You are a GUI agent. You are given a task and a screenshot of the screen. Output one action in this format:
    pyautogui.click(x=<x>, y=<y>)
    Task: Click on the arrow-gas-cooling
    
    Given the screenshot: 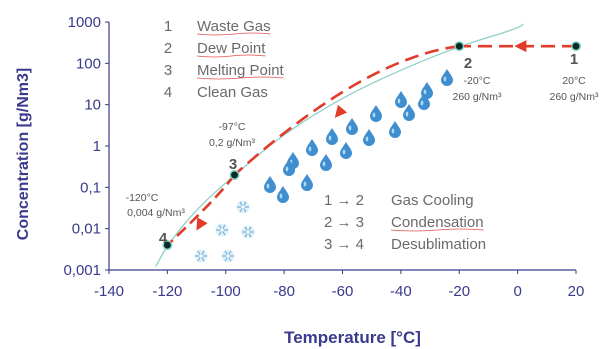 What is the action you would take?
    pyautogui.click(x=520, y=46)
    